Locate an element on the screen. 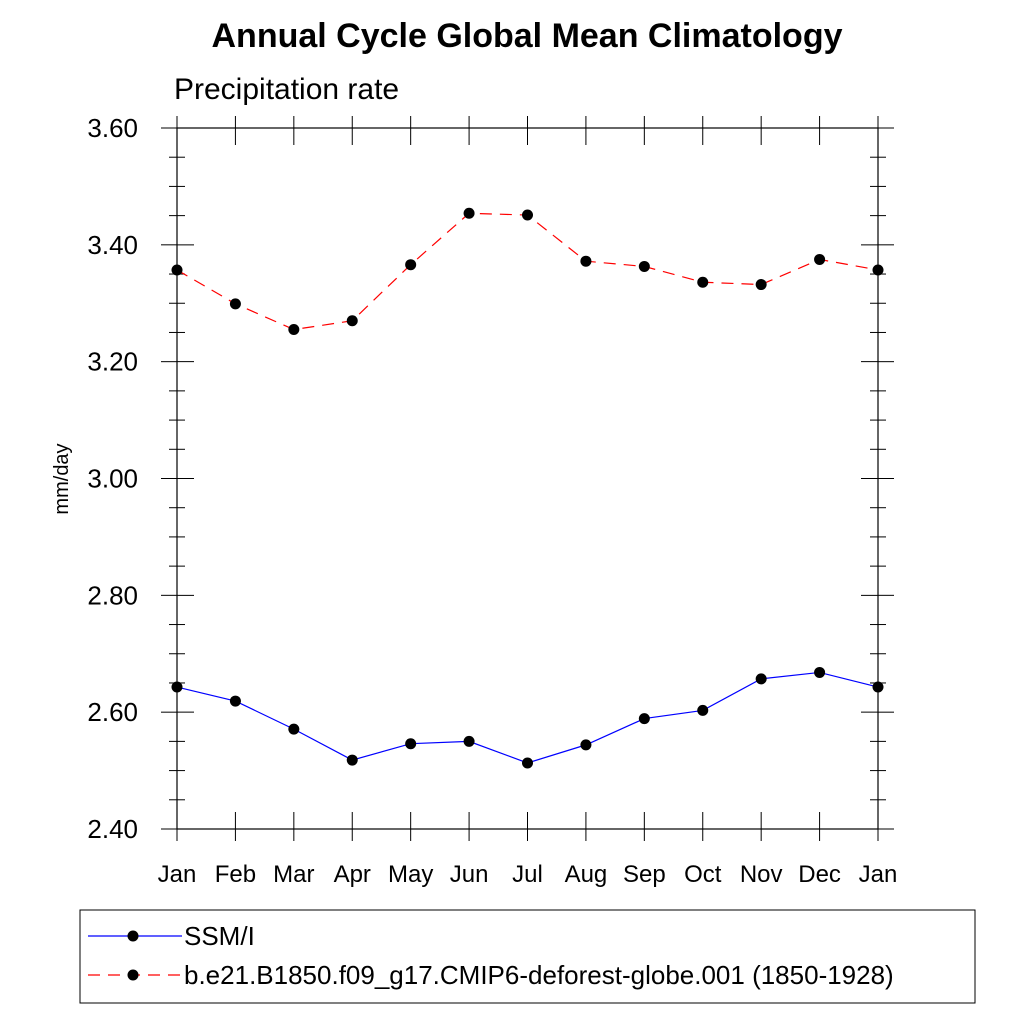  y-tick-label: 3.20 is located at coordinates (112, 362).